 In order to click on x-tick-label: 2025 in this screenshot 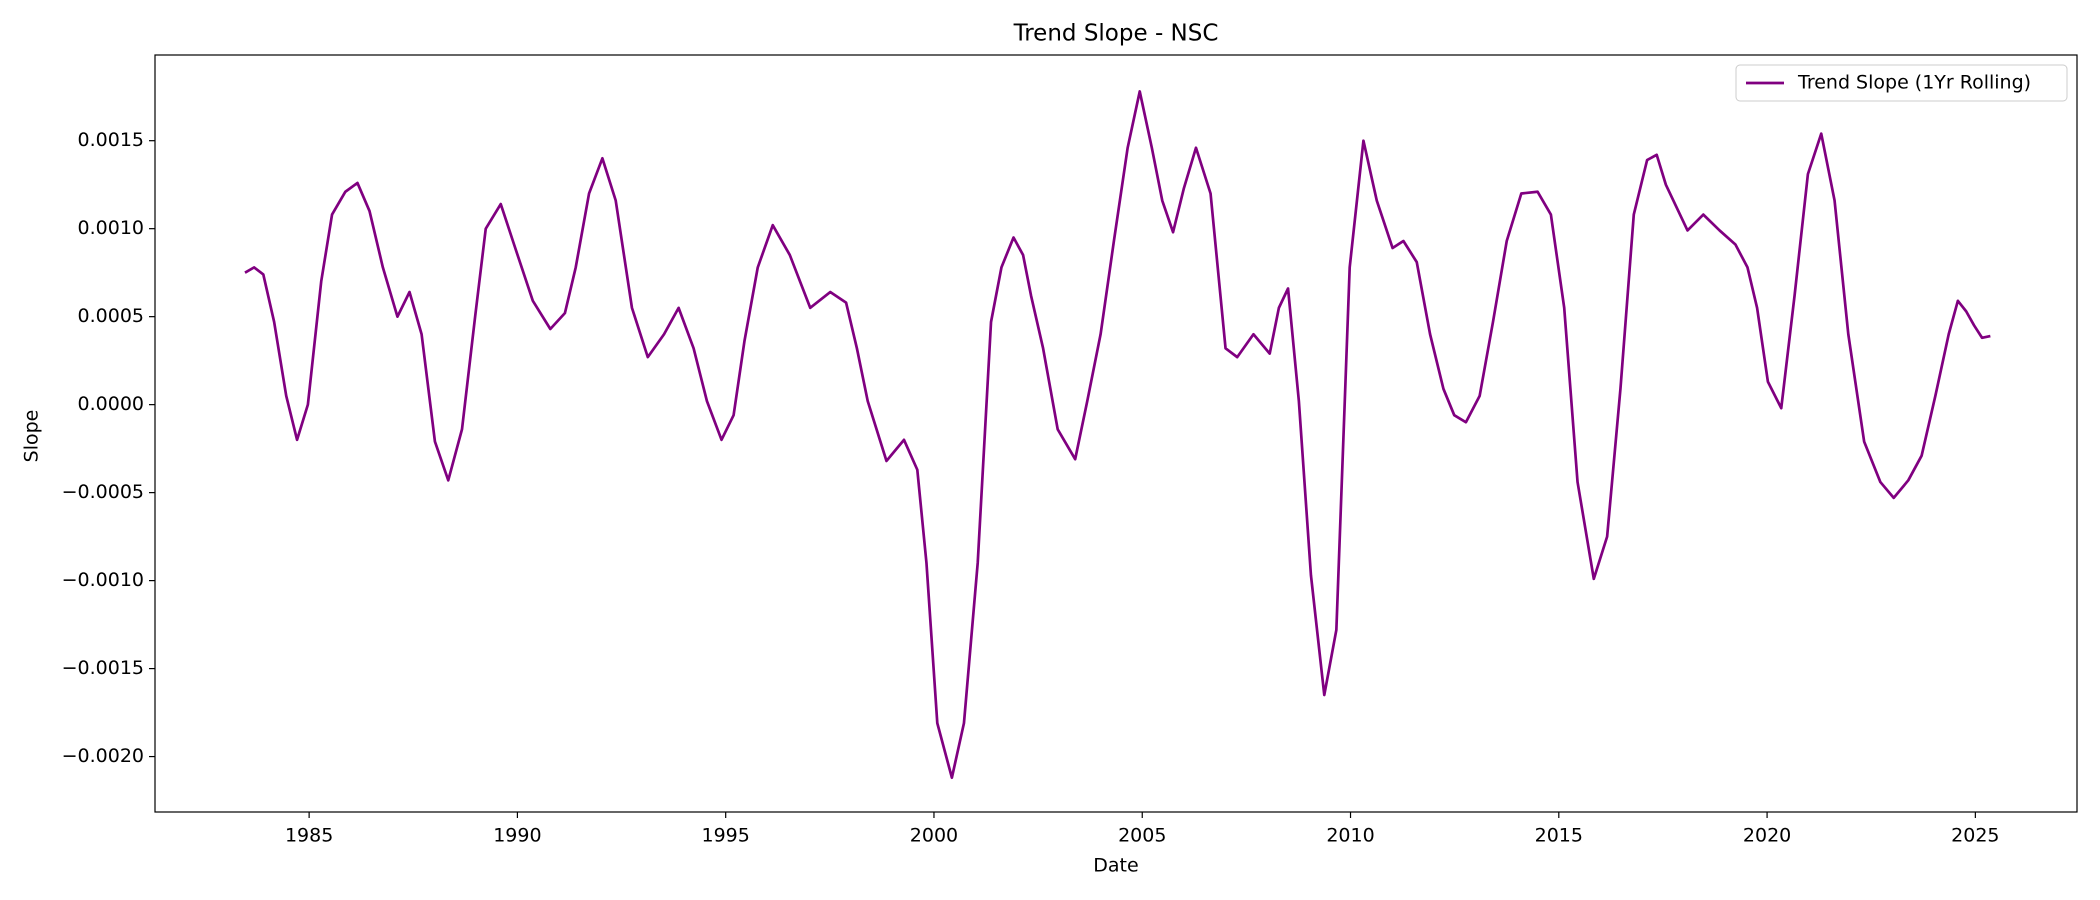, I will do `click(1975, 836)`.